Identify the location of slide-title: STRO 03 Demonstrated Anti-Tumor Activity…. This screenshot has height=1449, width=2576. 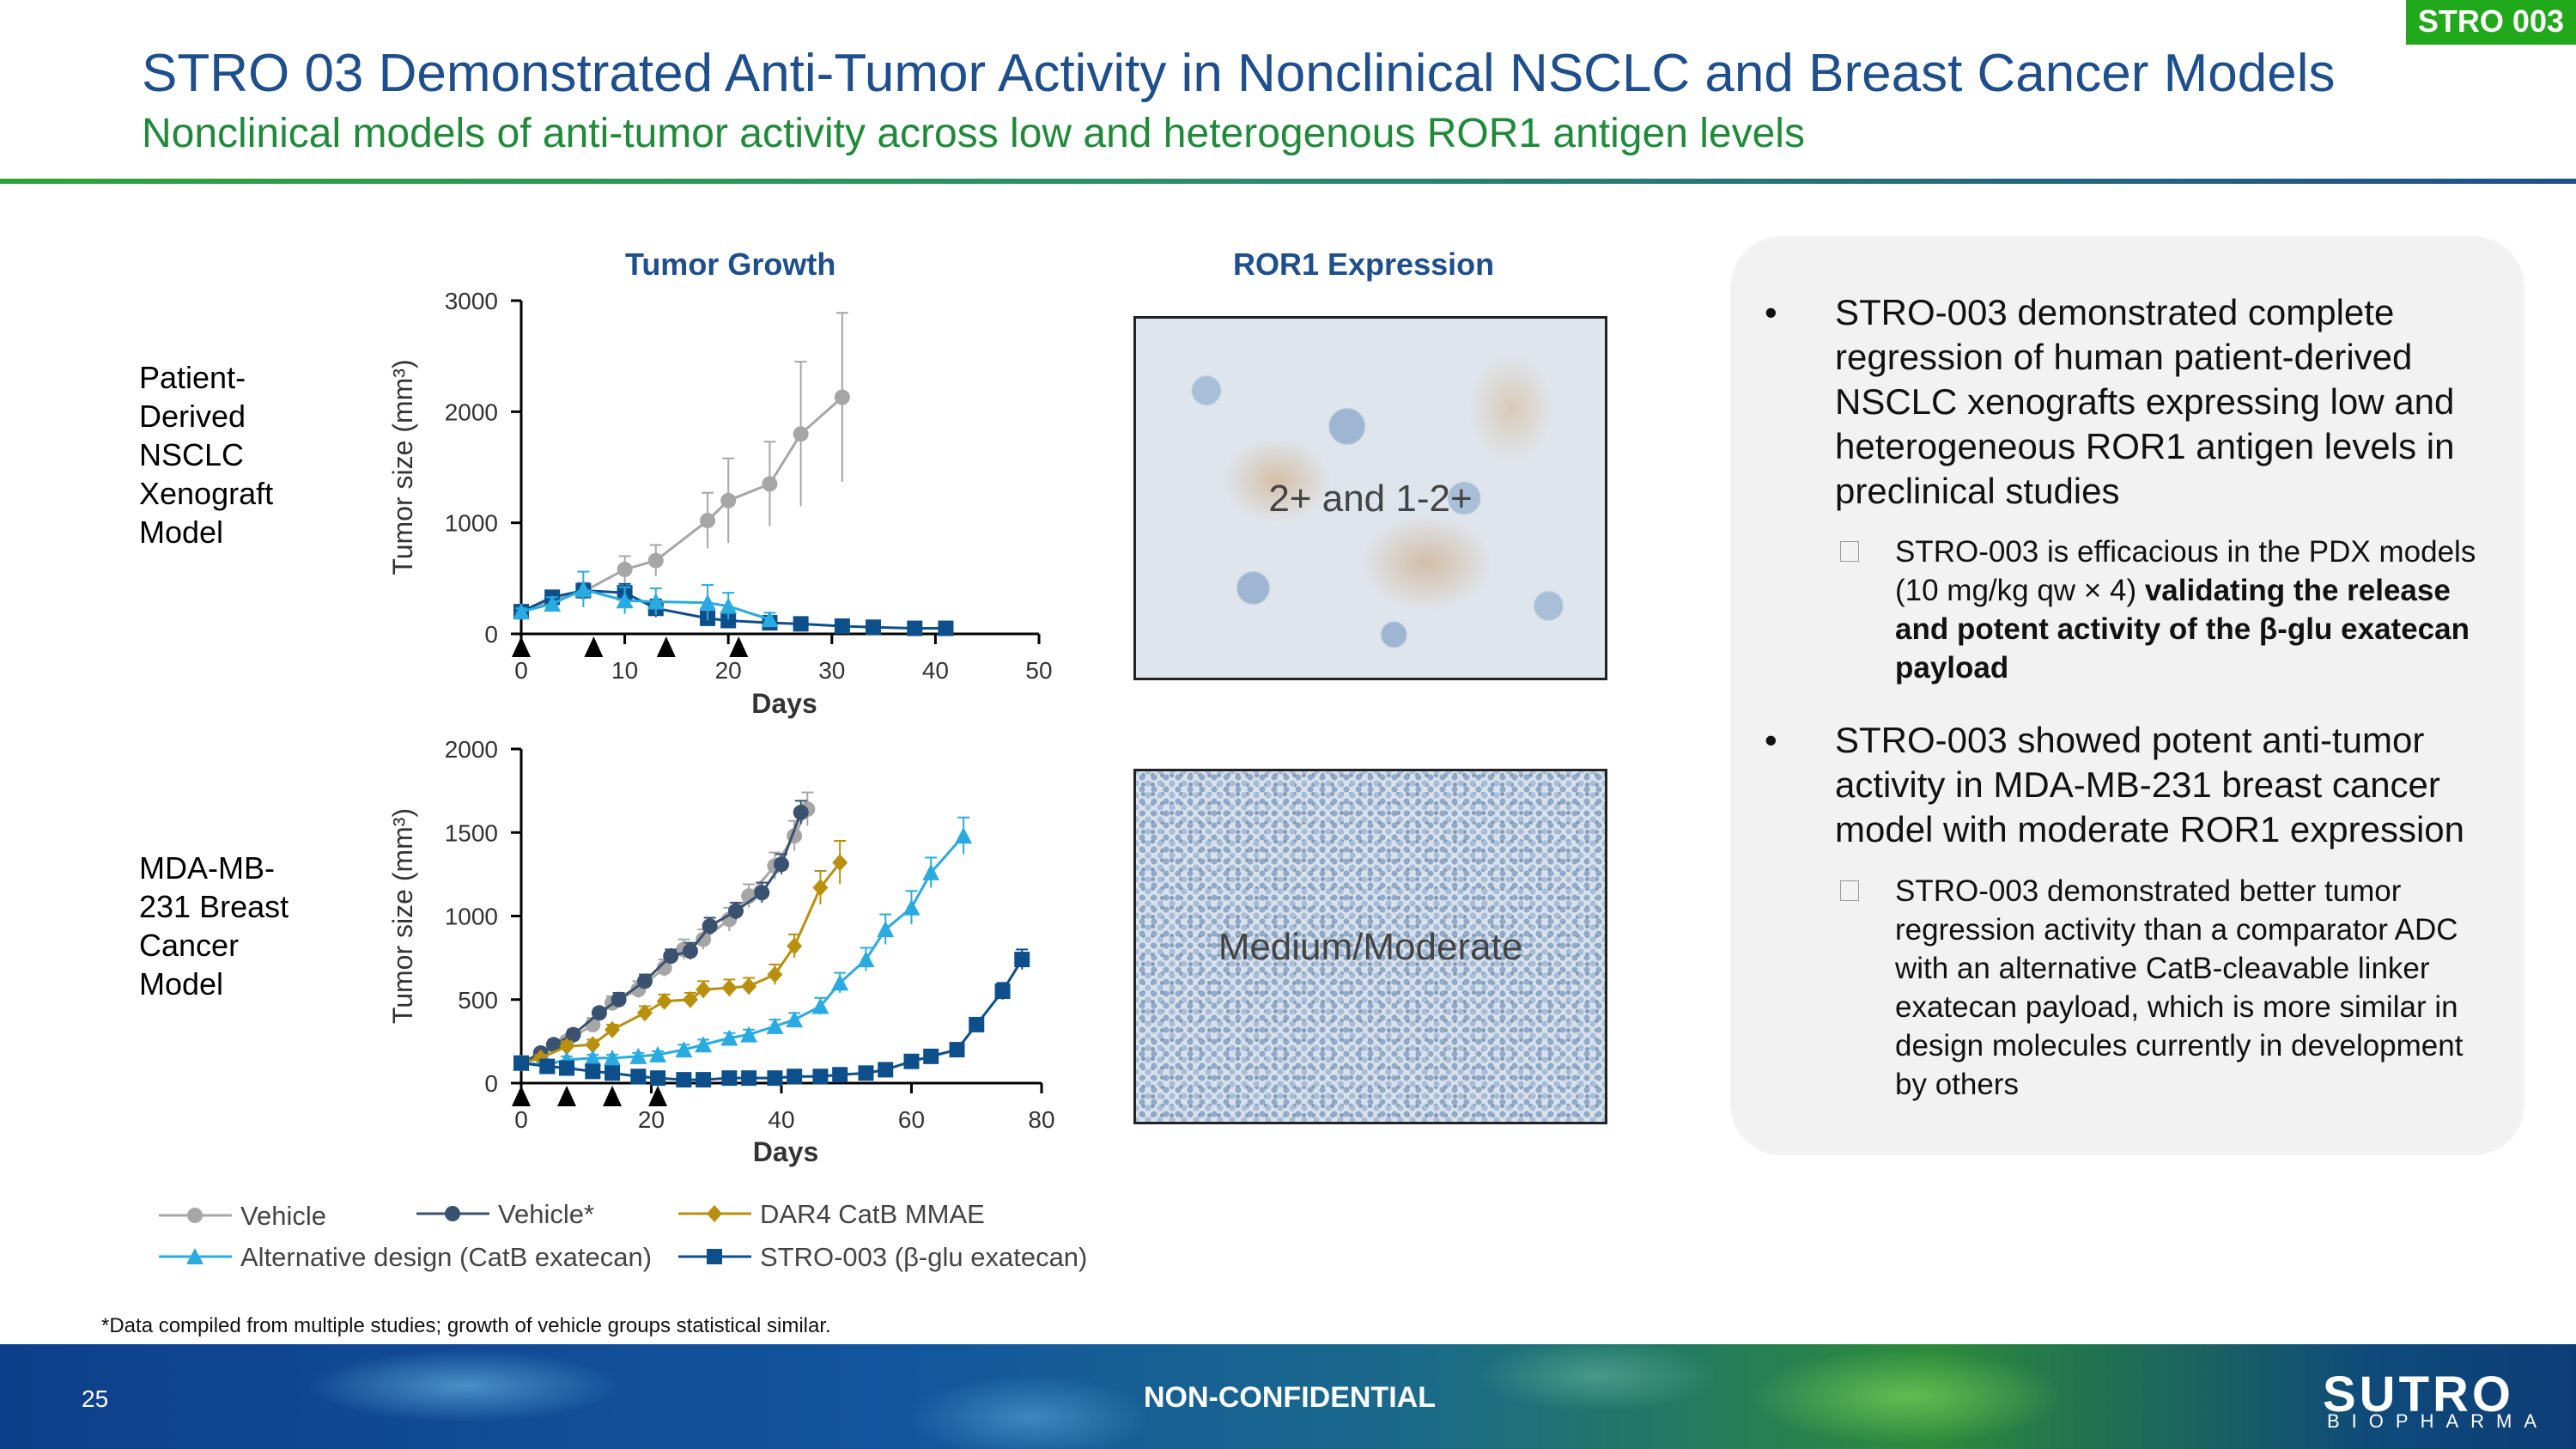
(1239, 73).